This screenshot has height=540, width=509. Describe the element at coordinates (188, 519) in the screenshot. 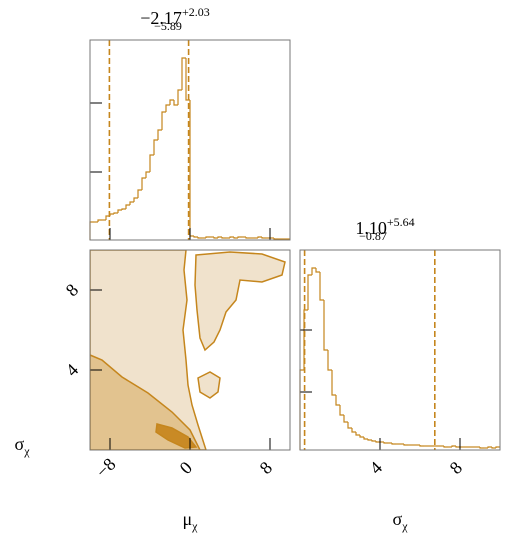

I see `x-axis-label: μ` at that location.